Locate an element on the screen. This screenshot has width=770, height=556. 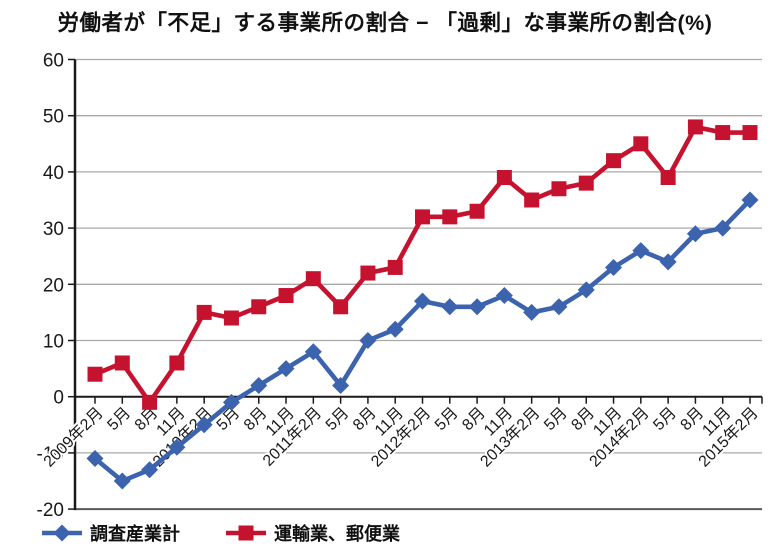
y-axis-label: 40 is located at coordinates (53, 173).